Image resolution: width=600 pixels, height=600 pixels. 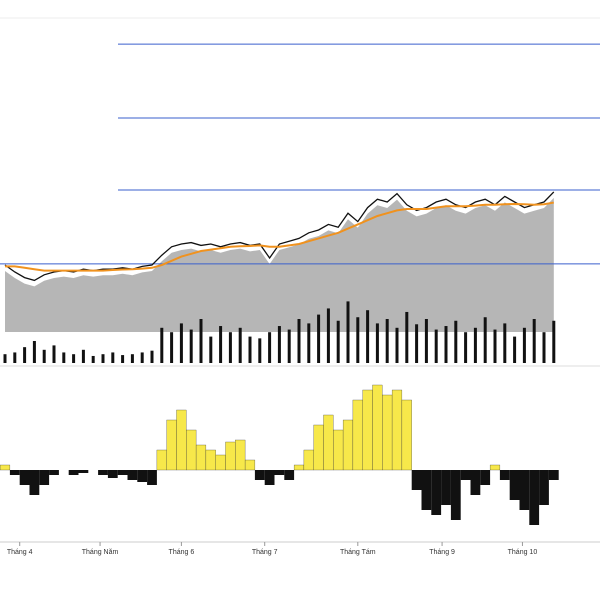 I want to click on x-tick-label: Tháng 4, so click(x=20, y=552).